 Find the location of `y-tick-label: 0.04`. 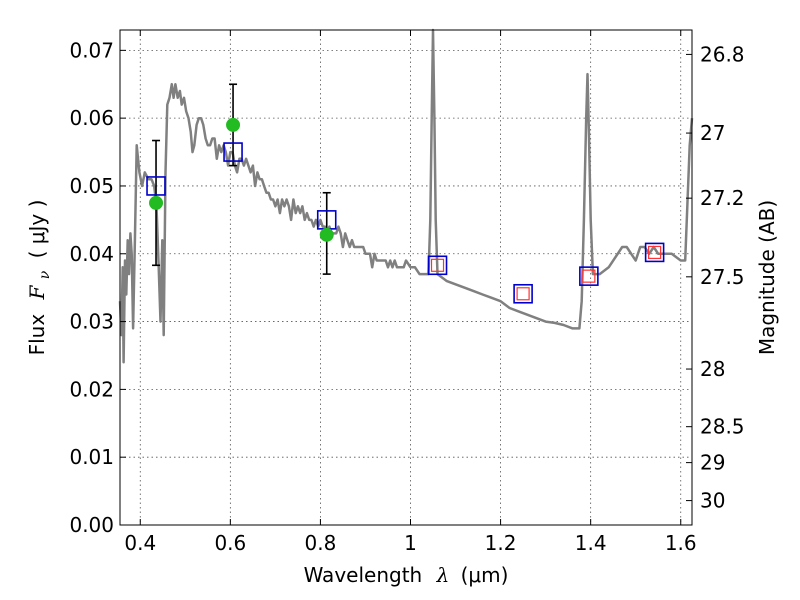

y-tick-label: 0.04 is located at coordinates (91, 254).